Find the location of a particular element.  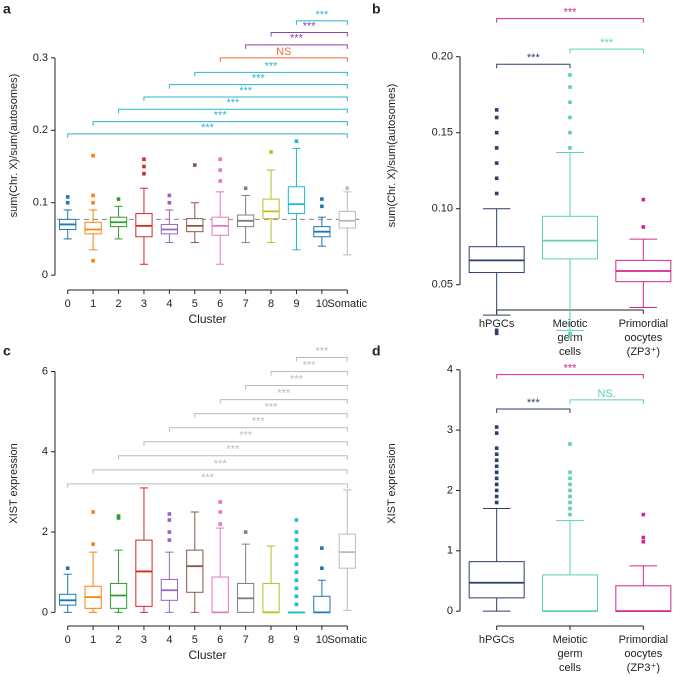

x-tick-label: hPGCs is located at coordinates (497, 640).